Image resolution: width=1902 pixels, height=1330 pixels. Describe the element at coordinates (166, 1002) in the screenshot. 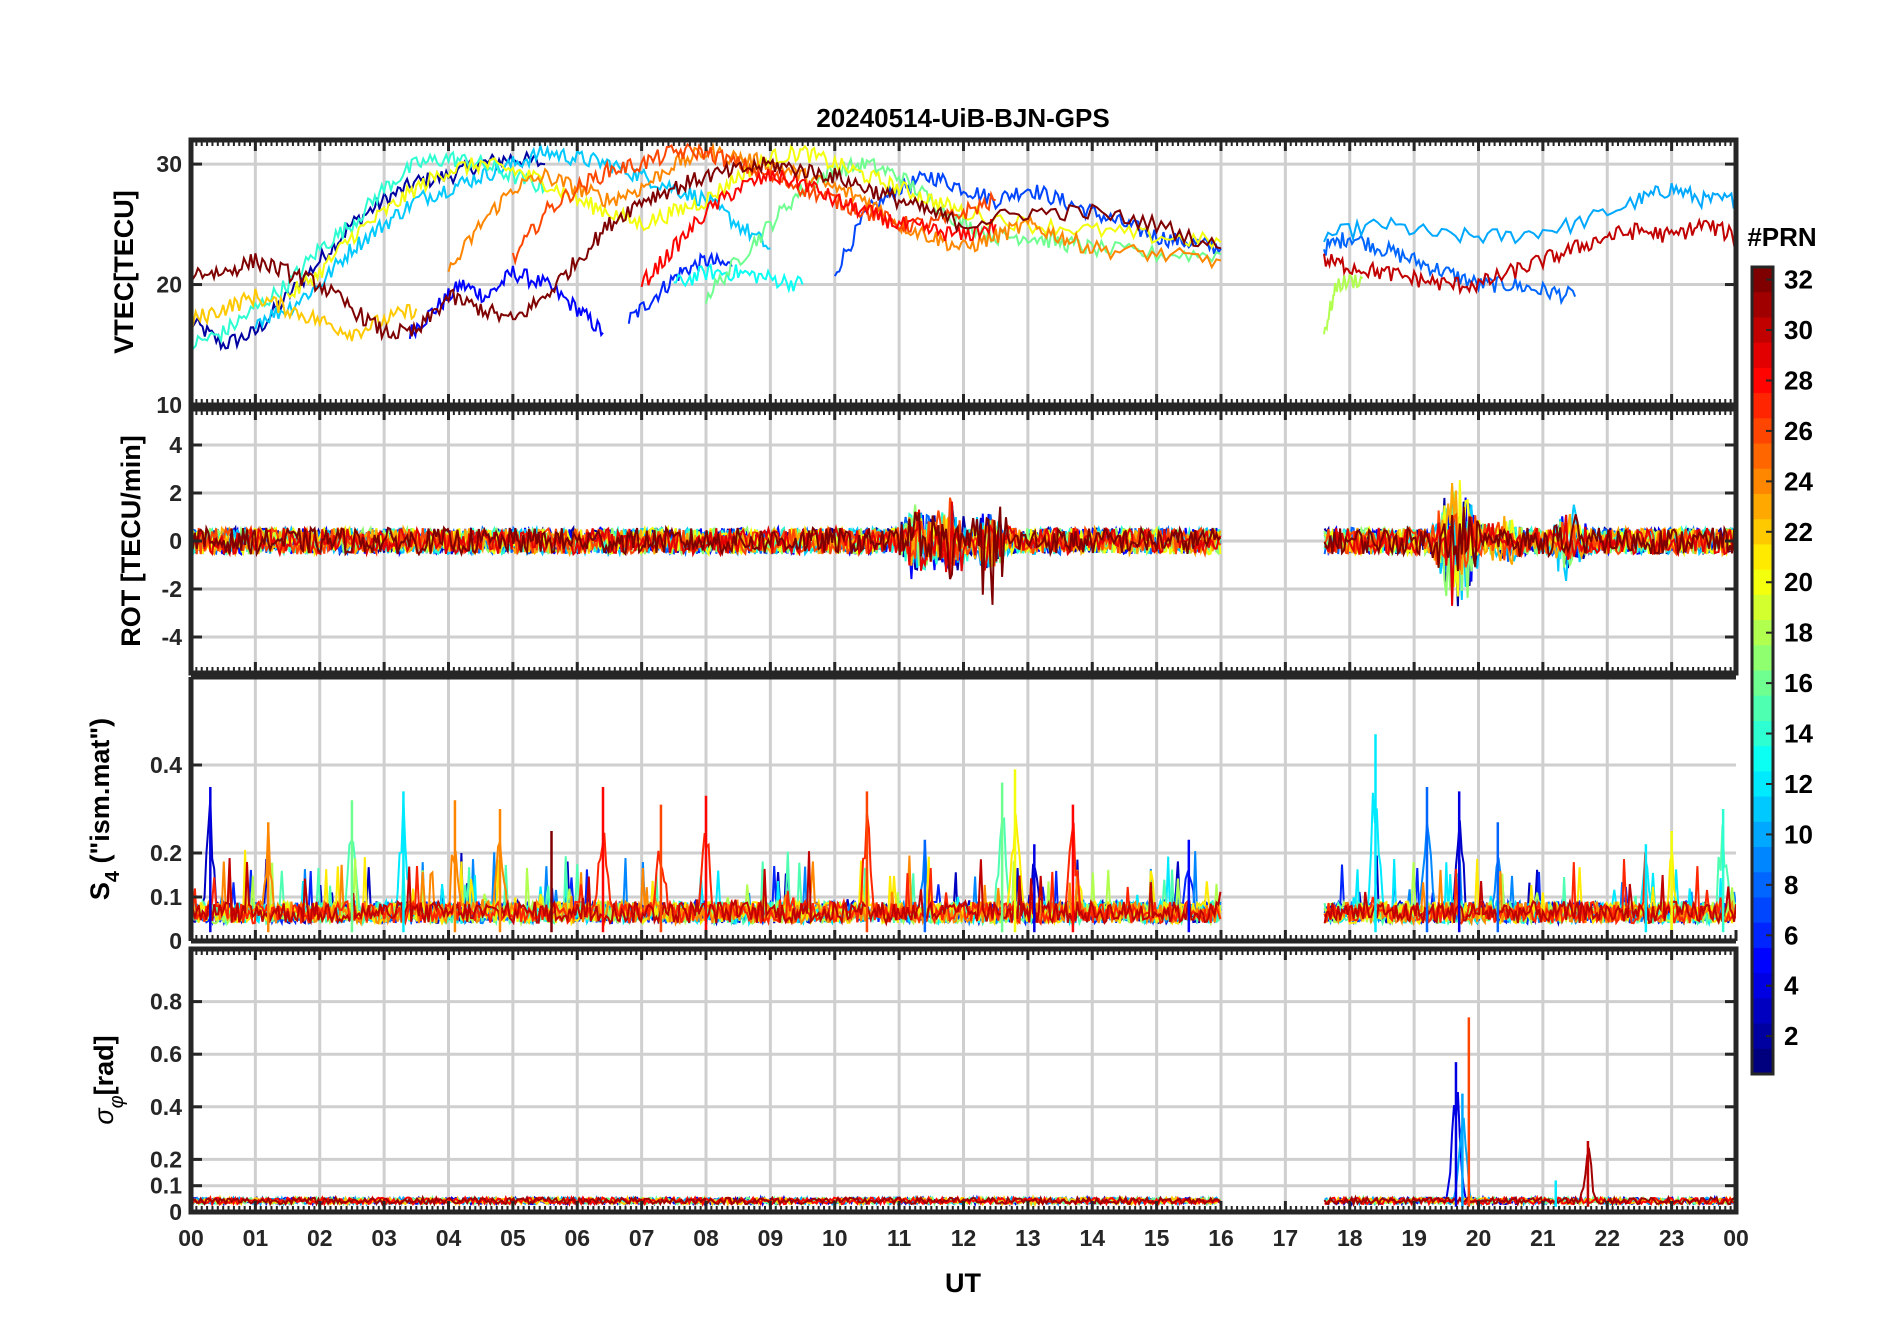

I see `y-tick-label: 0.8` at that location.